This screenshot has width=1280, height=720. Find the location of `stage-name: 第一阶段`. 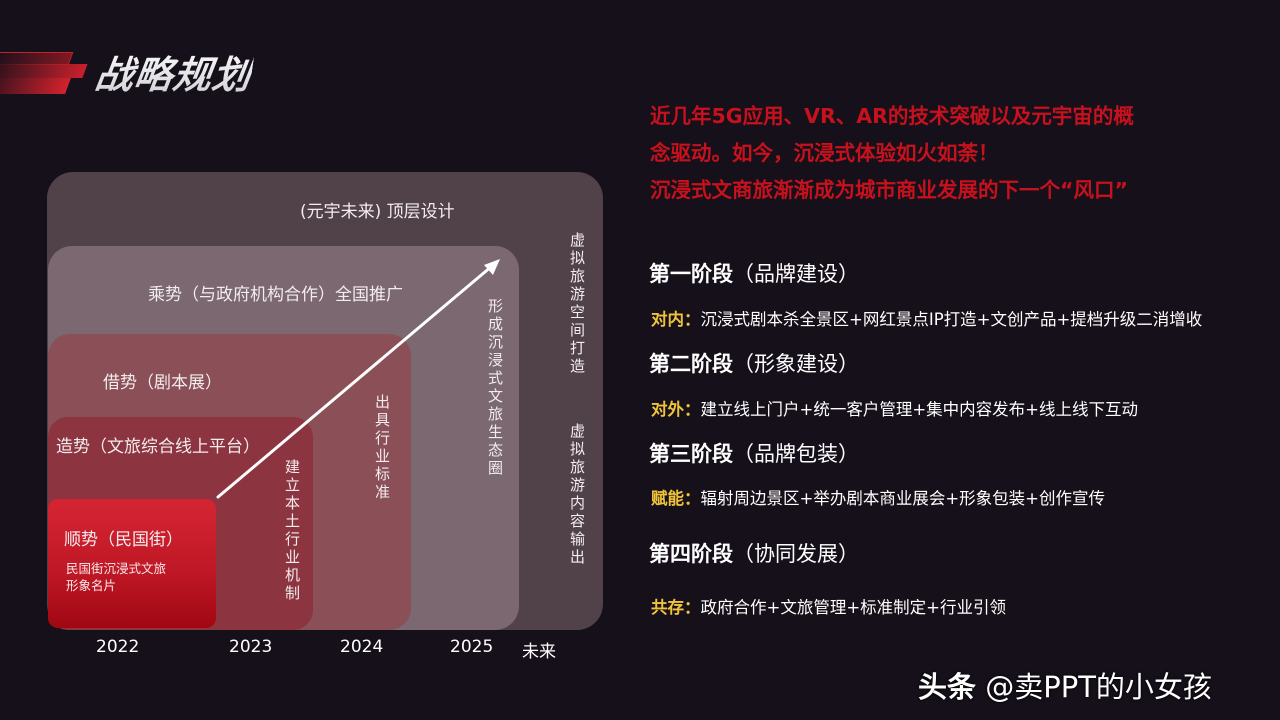

stage-name: 第一阶段 is located at coordinates (691, 274).